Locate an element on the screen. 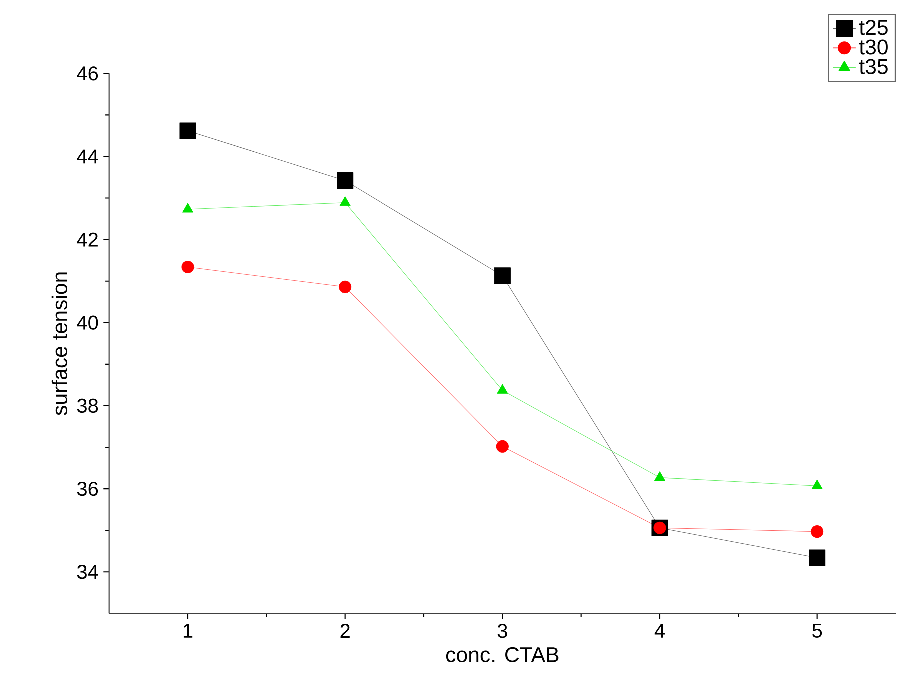 The width and height of the screenshot is (917, 695). y-tick-label: 36 is located at coordinates (87, 489).